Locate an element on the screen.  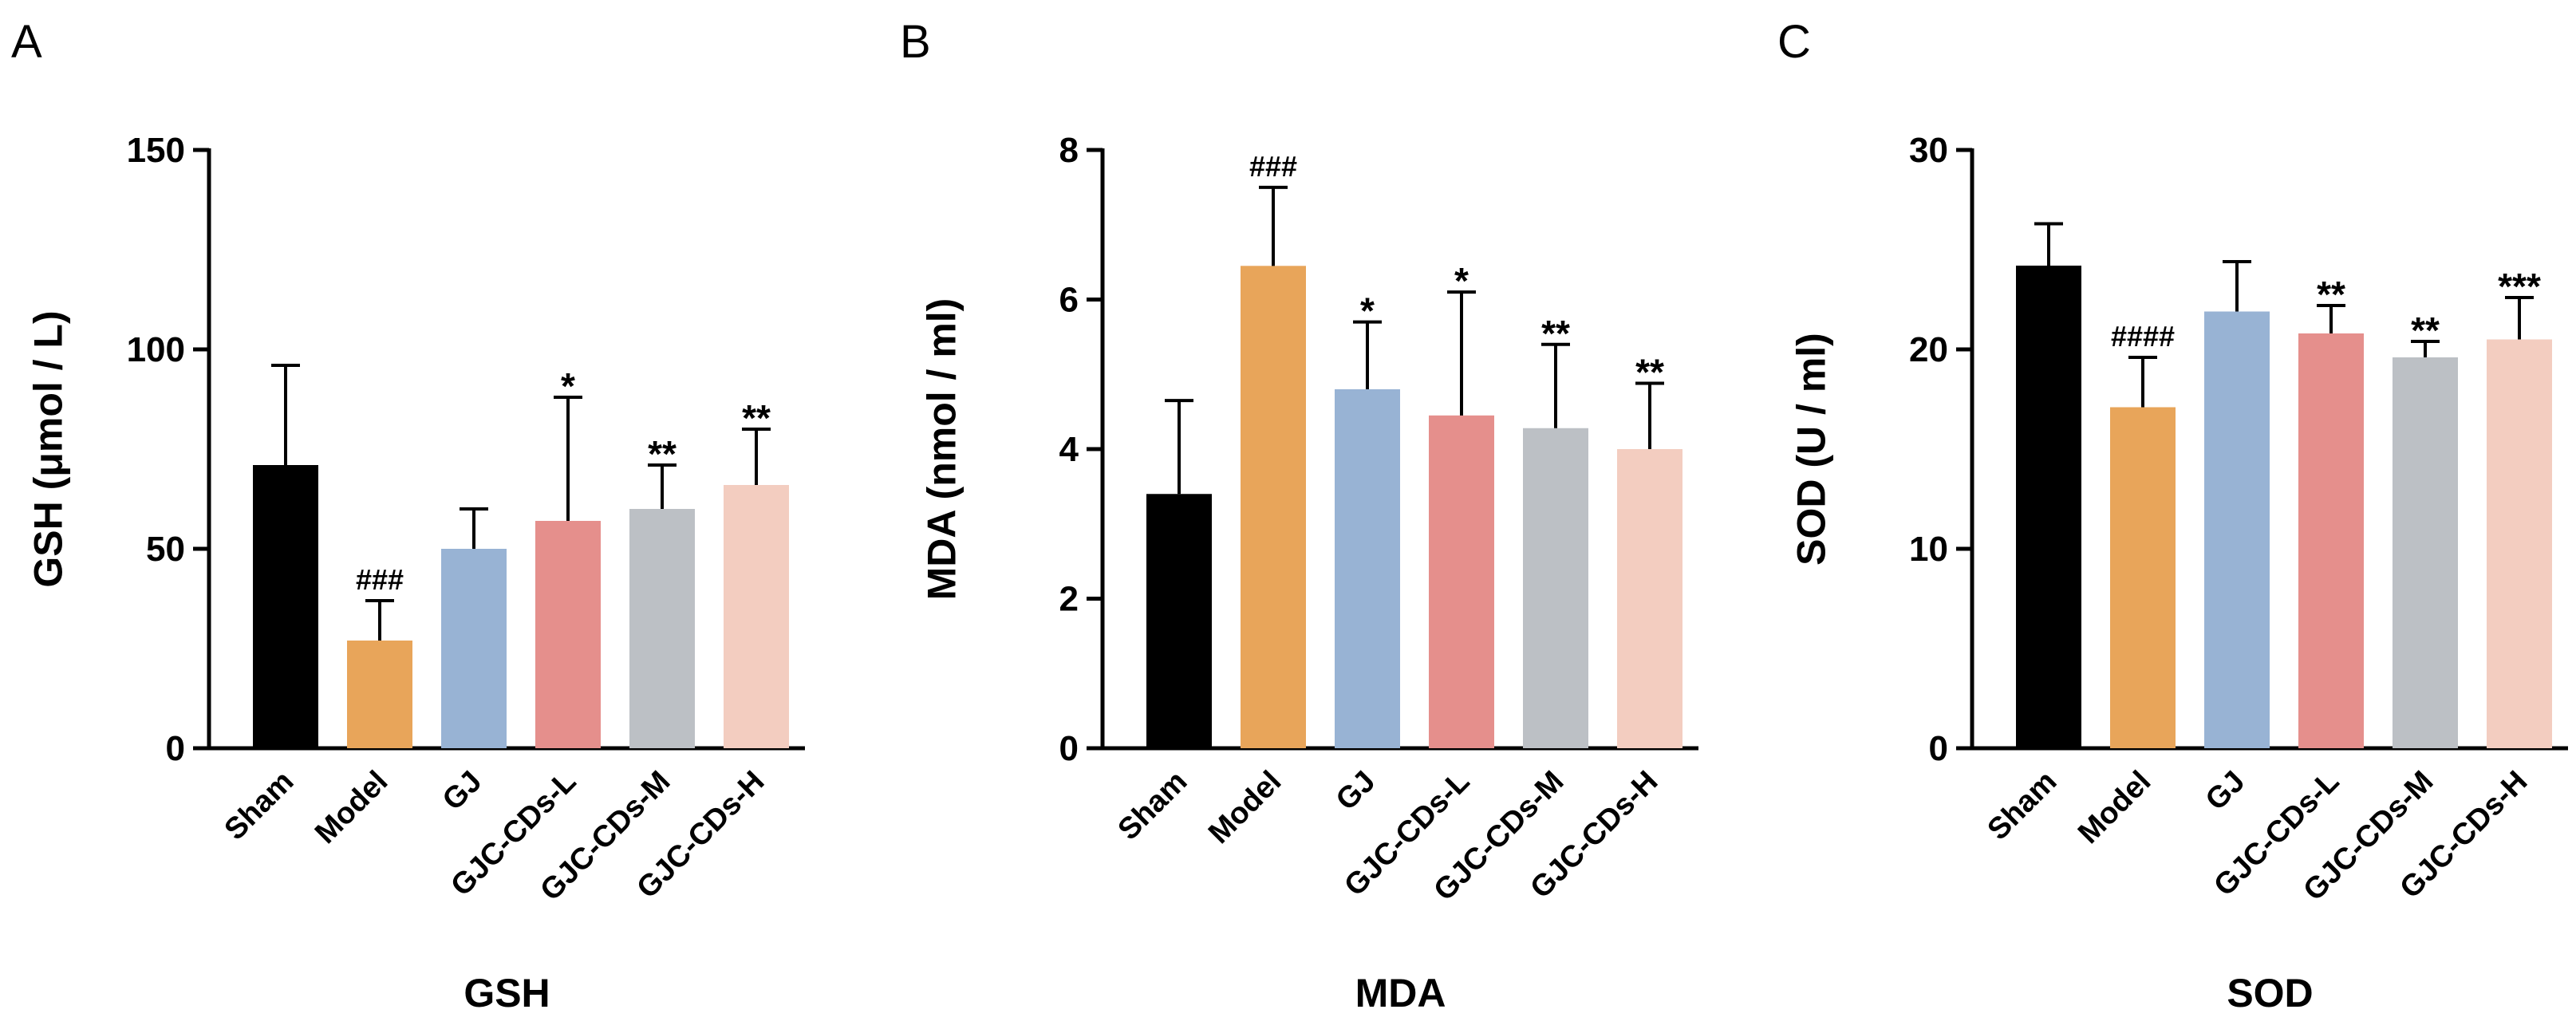
y-tick-label: 6 is located at coordinates (1069, 300).